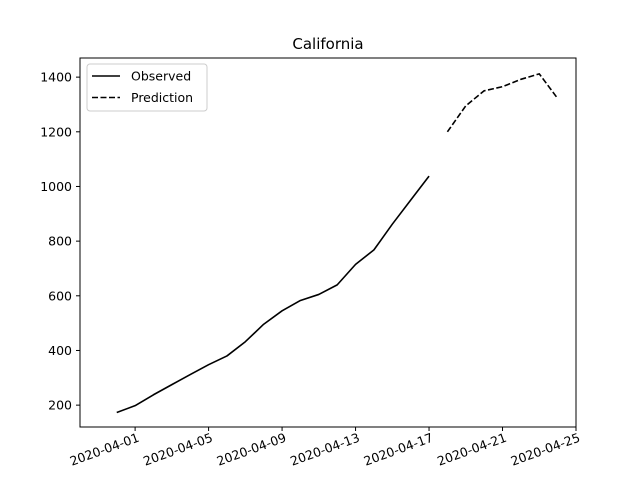 The width and height of the screenshot is (640, 480). What do you see at coordinates (60, 295) in the screenshot?
I see `y-tick-label: 600` at bounding box center [60, 295].